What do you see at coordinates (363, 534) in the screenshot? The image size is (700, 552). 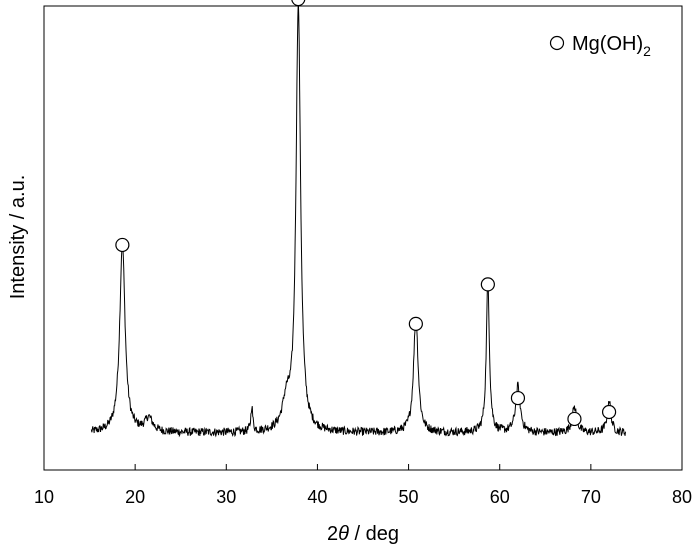 I see `x-axis-title: 2θ / deg` at bounding box center [363, 534].